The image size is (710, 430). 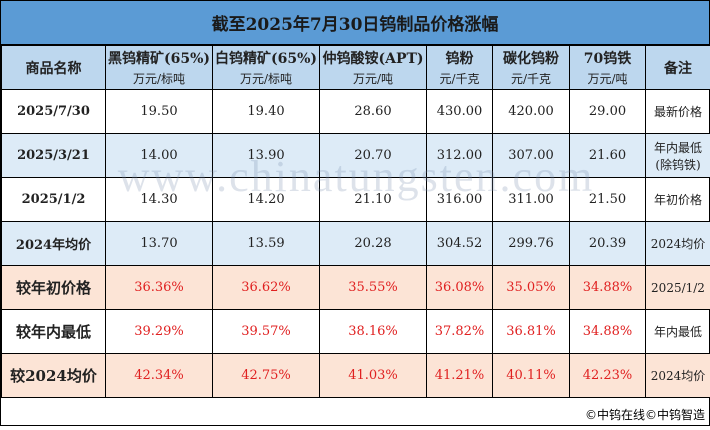 I want to click on value-cell: 304.52, so click(x=460, y=244).